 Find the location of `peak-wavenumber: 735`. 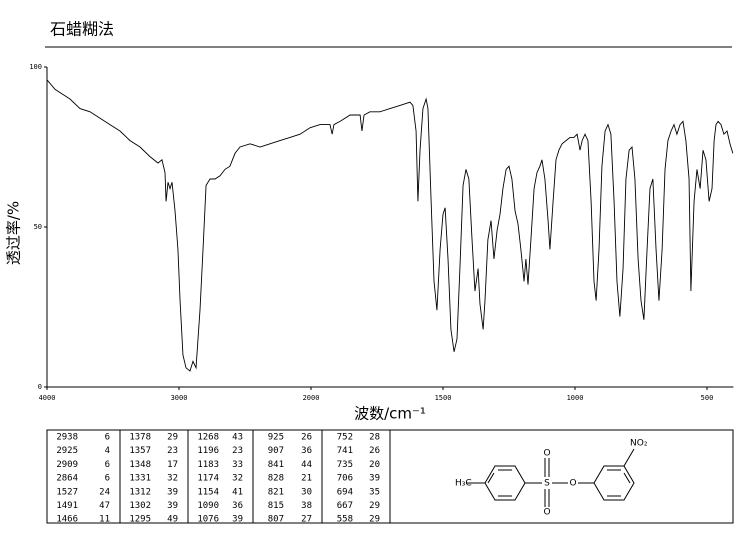

peak-wavenumber: 735 is located at coordinates (345, 465).